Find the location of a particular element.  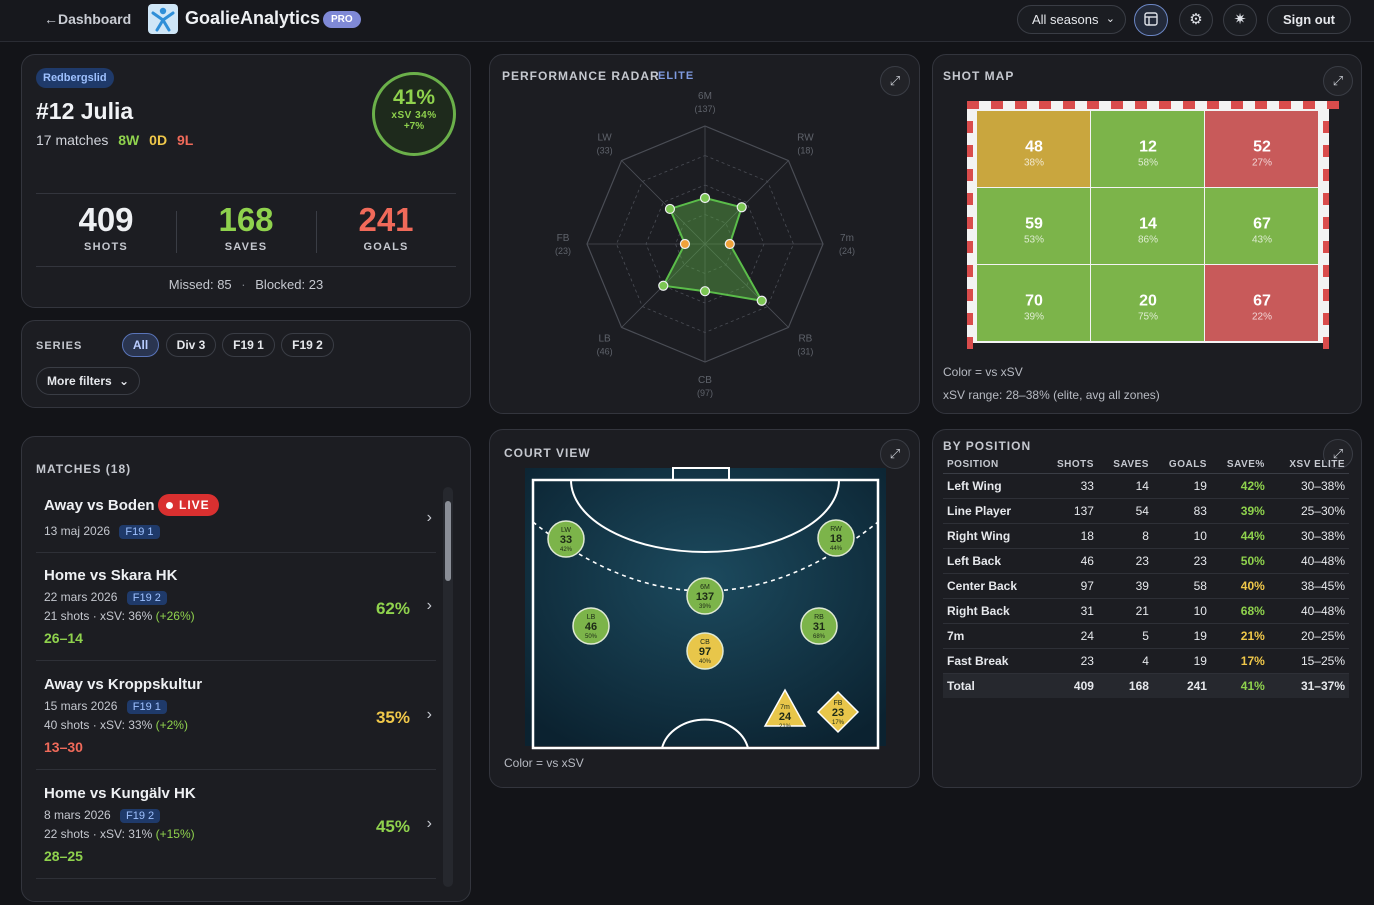

table-cell: Left Wing is located at coordinates (992, 486).